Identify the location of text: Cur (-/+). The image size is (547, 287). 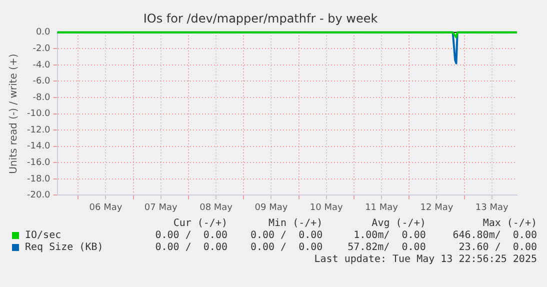
(200, 224).